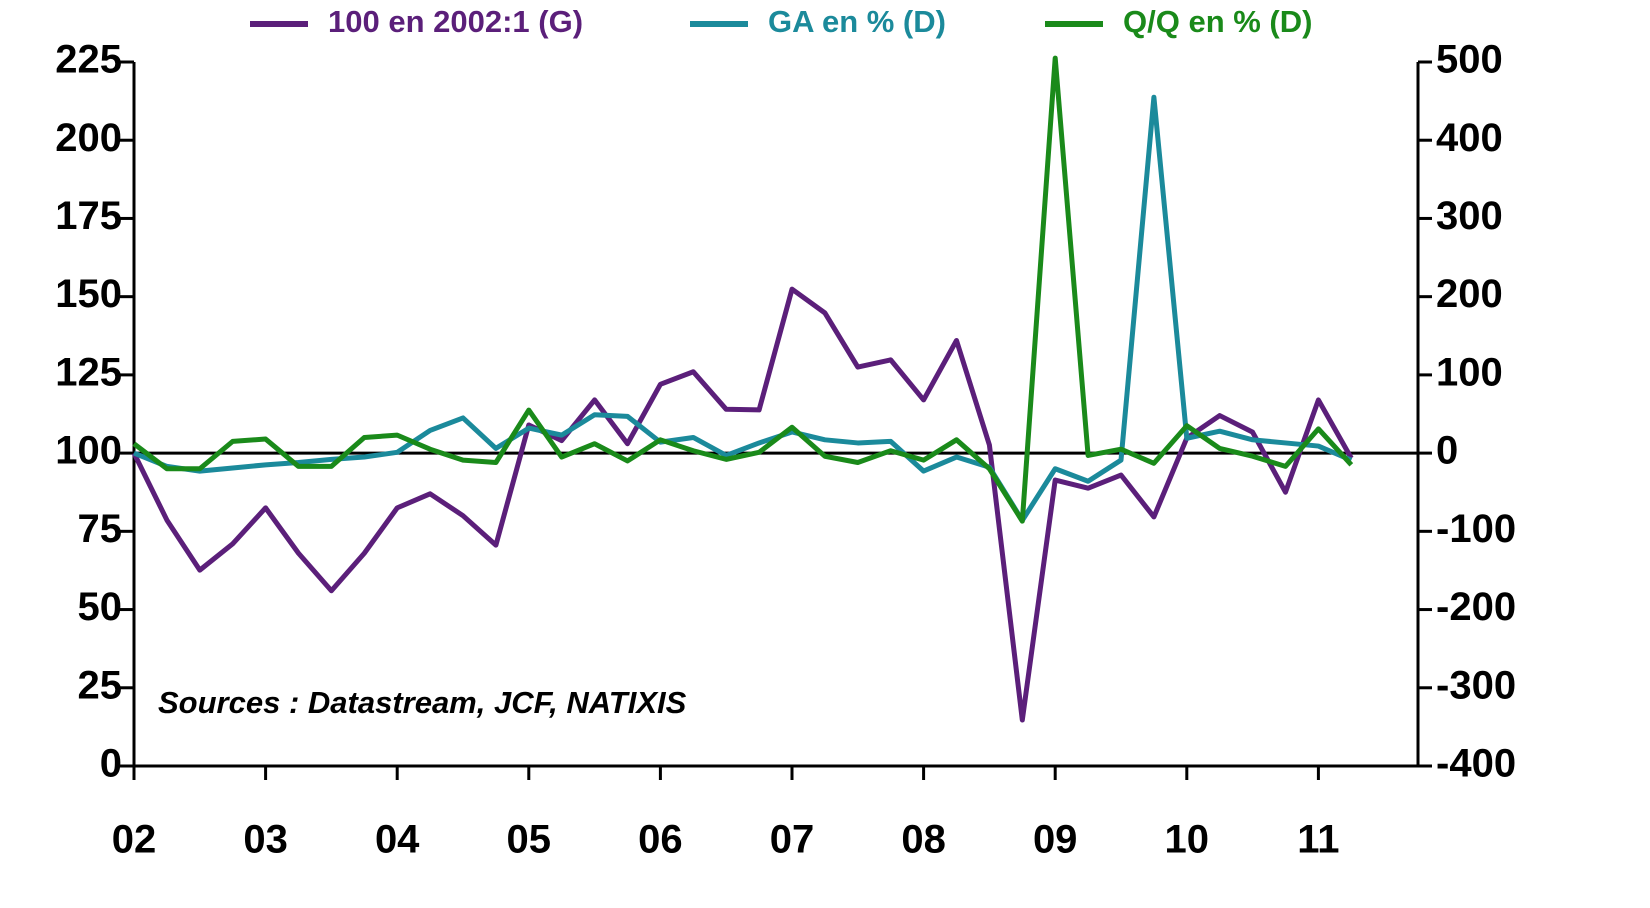 This screenshot has height=908, width=1650. What do you see at coordinates (100, 529) in the screenshot?
I see `y-tick-label: 75` at bounding box center [100, 529].